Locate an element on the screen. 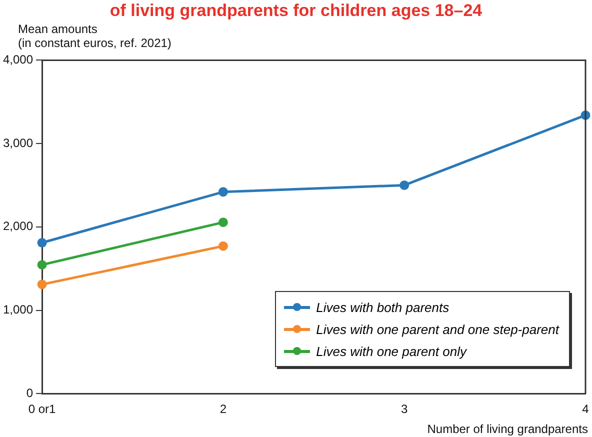 This screenshot has height=437, width=592. x-tick-label: 3 is located at coordinates (404, 409).